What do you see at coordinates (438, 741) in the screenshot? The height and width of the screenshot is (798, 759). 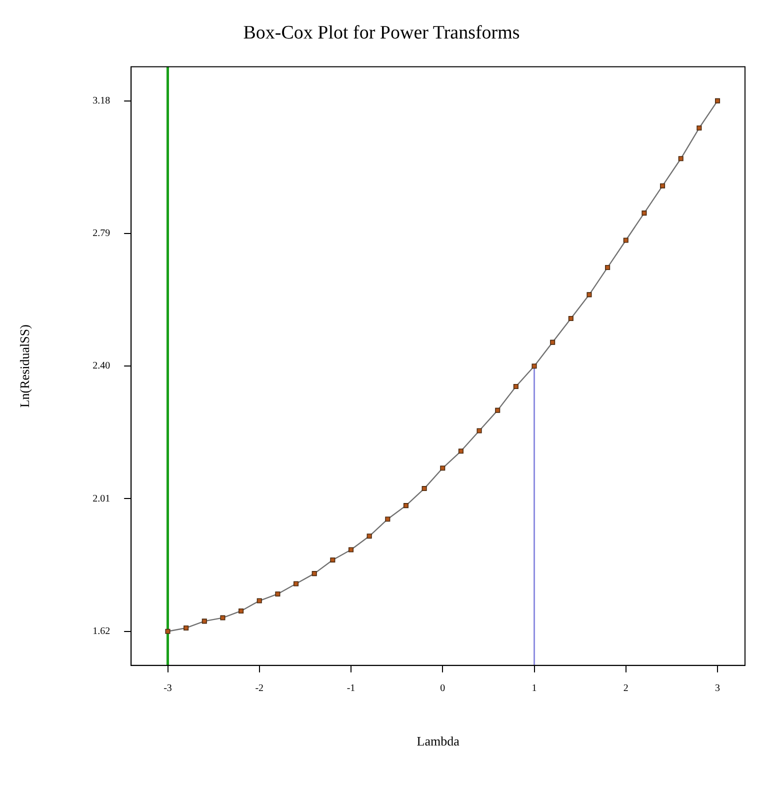 I see `x-axis-title: Lambda` at bounding box center [438, 741].